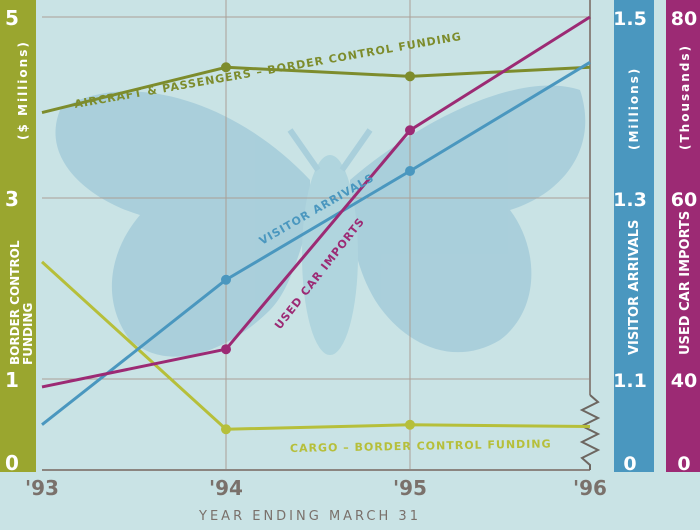 The width and height of the screenshot is (700, 530). I want to click on butterfly-body, so click(330, 255).